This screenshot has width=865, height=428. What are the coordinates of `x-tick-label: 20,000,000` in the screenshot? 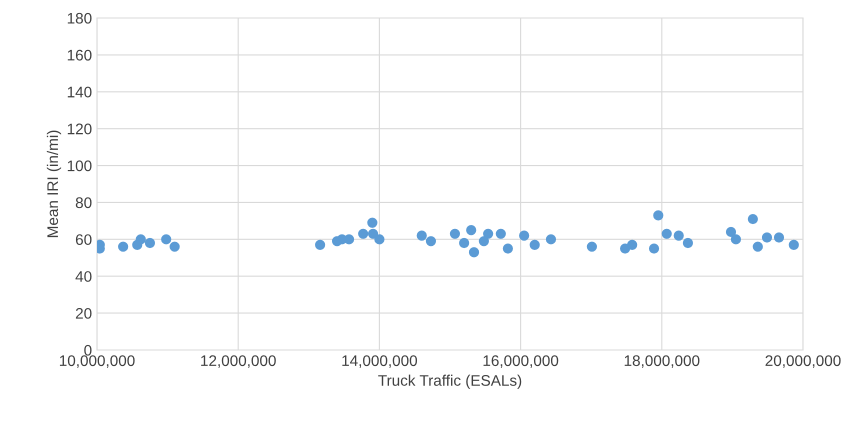 It's located at (803, 361).